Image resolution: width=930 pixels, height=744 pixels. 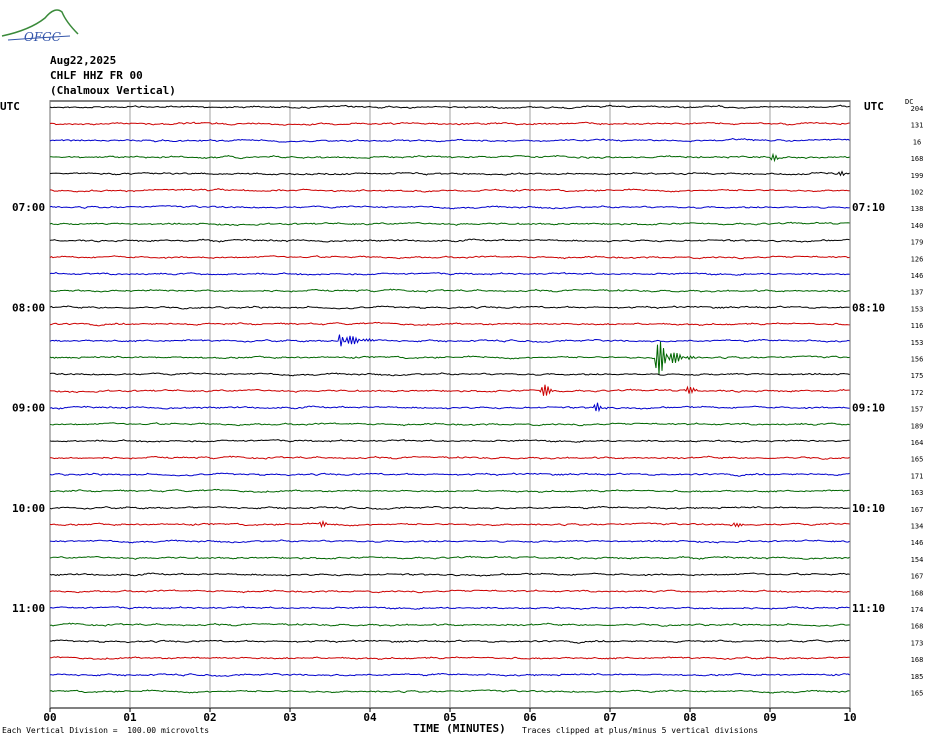 What do you see at coordinates (917, 560) in the screenshot?
I see `dc-offset-label: 154` at bounding box center [917, 560].